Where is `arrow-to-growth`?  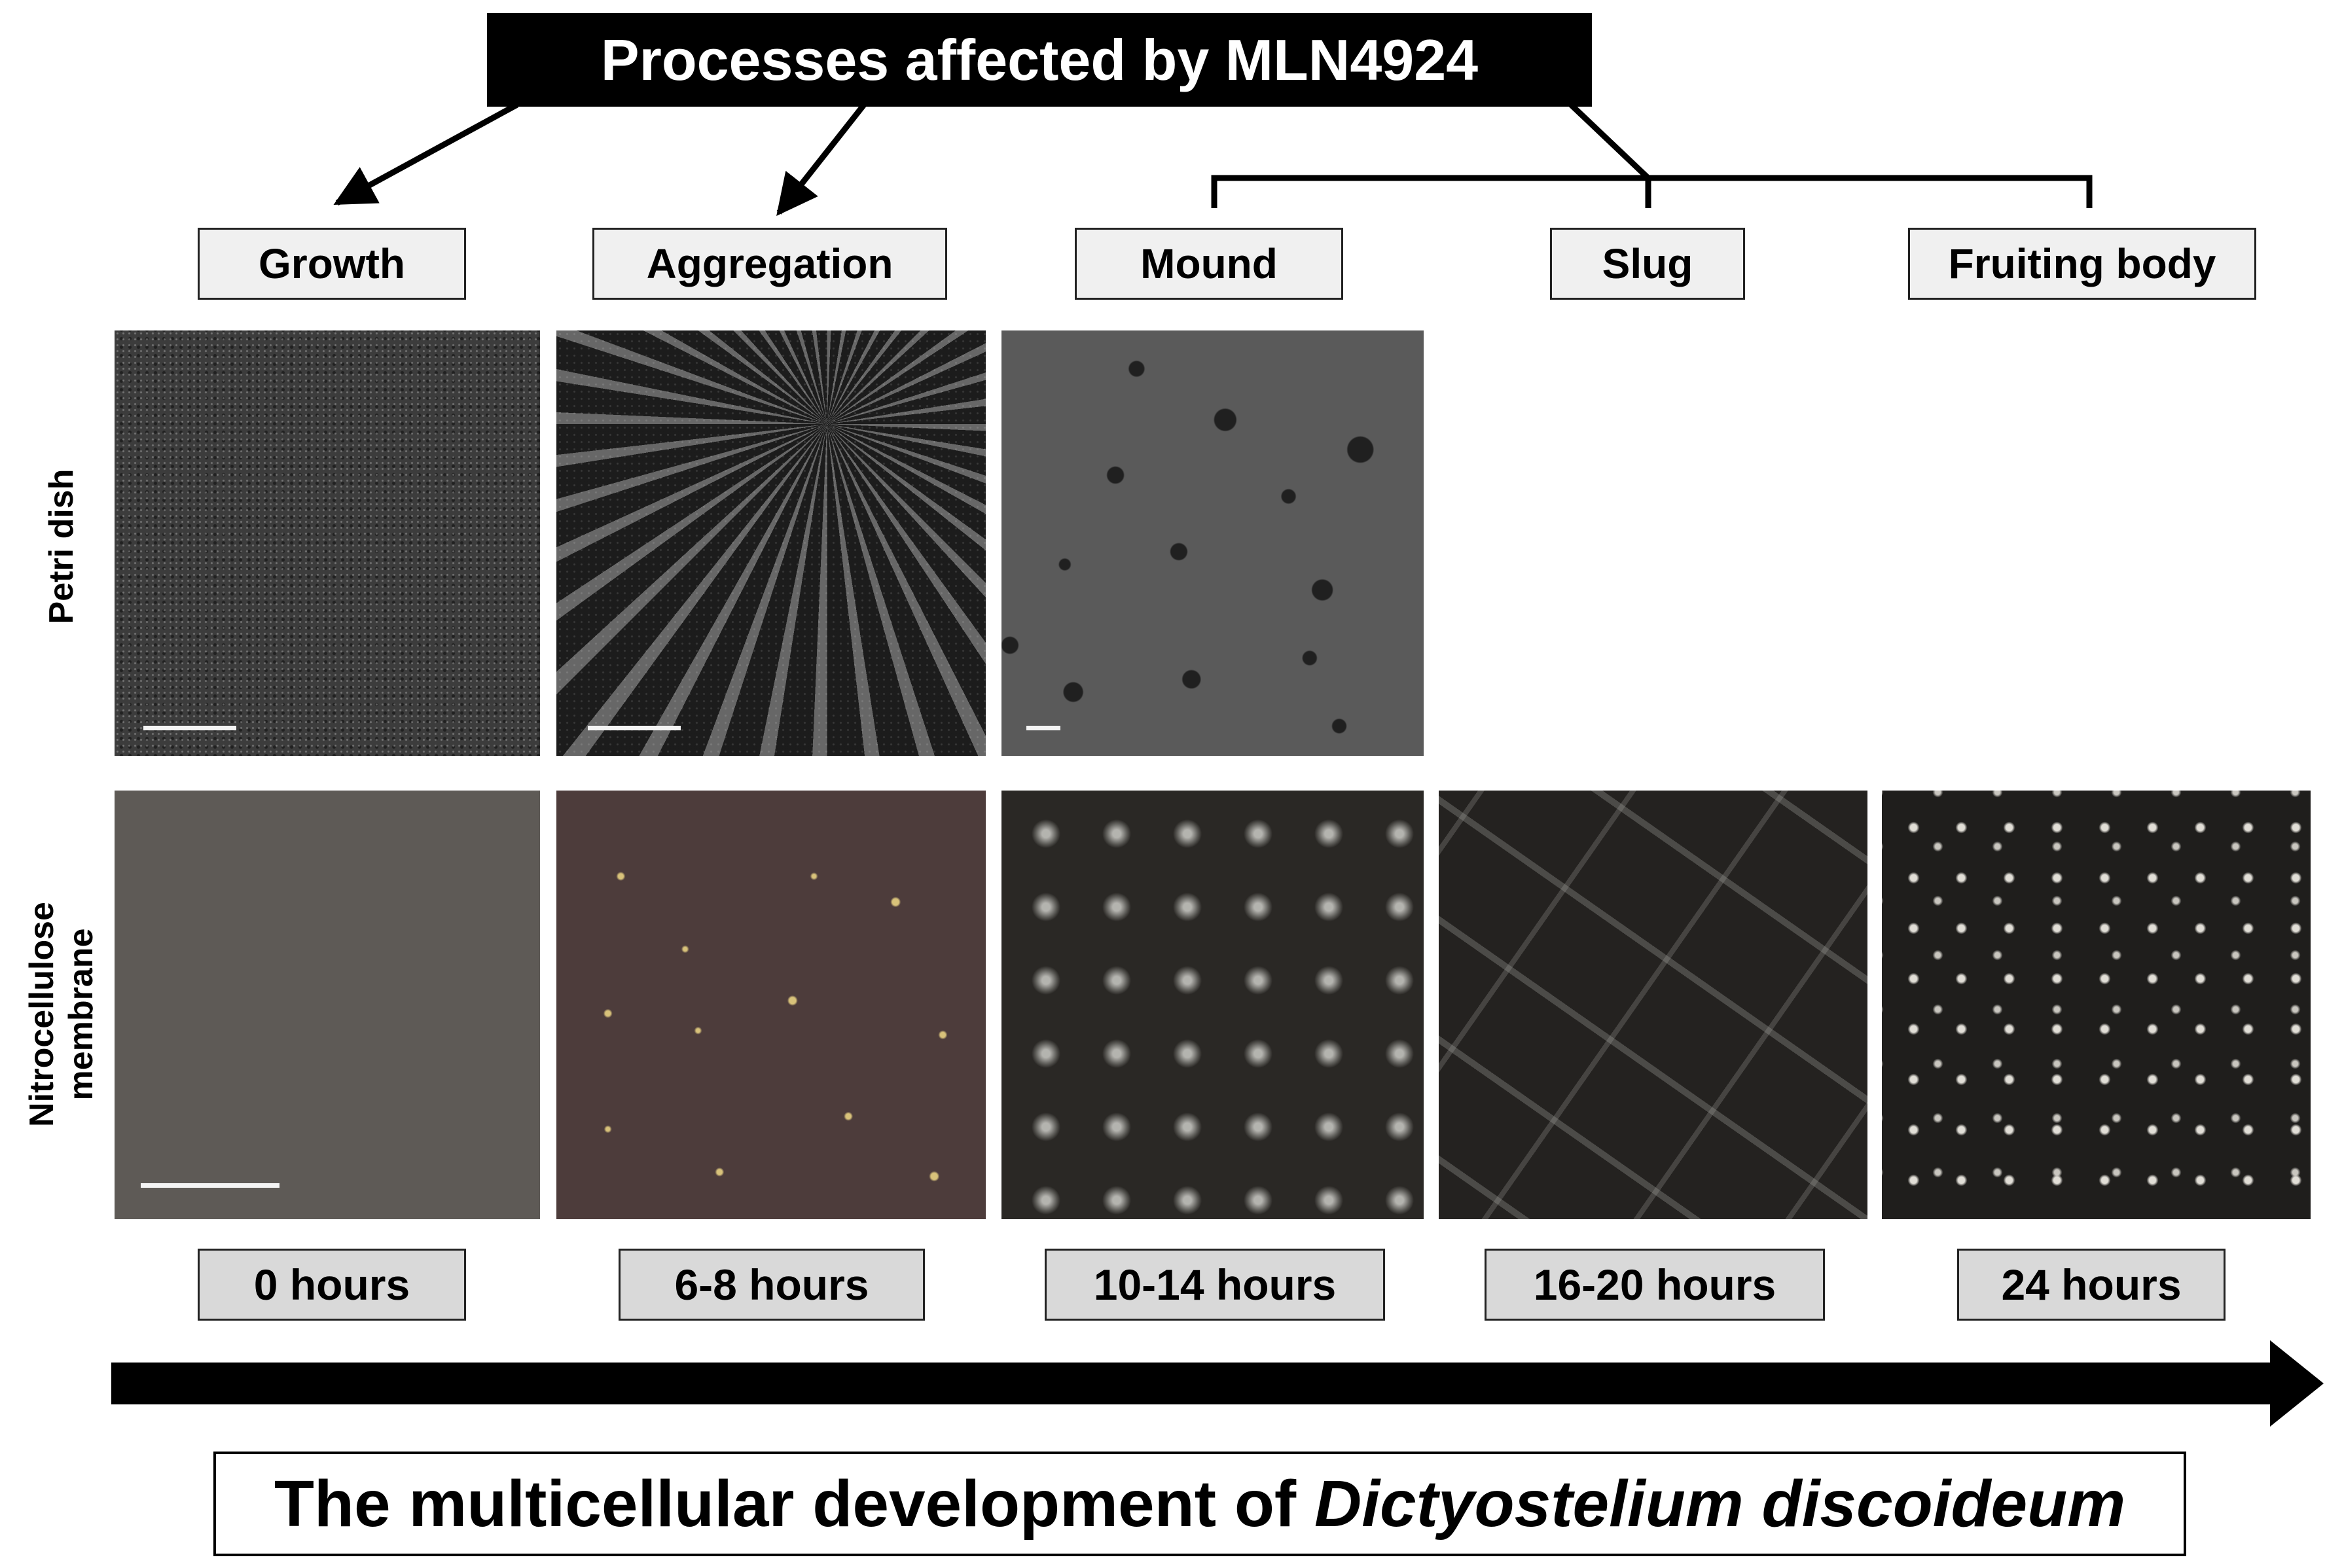
arrow-to-growth is located at coordinates (426, 153).